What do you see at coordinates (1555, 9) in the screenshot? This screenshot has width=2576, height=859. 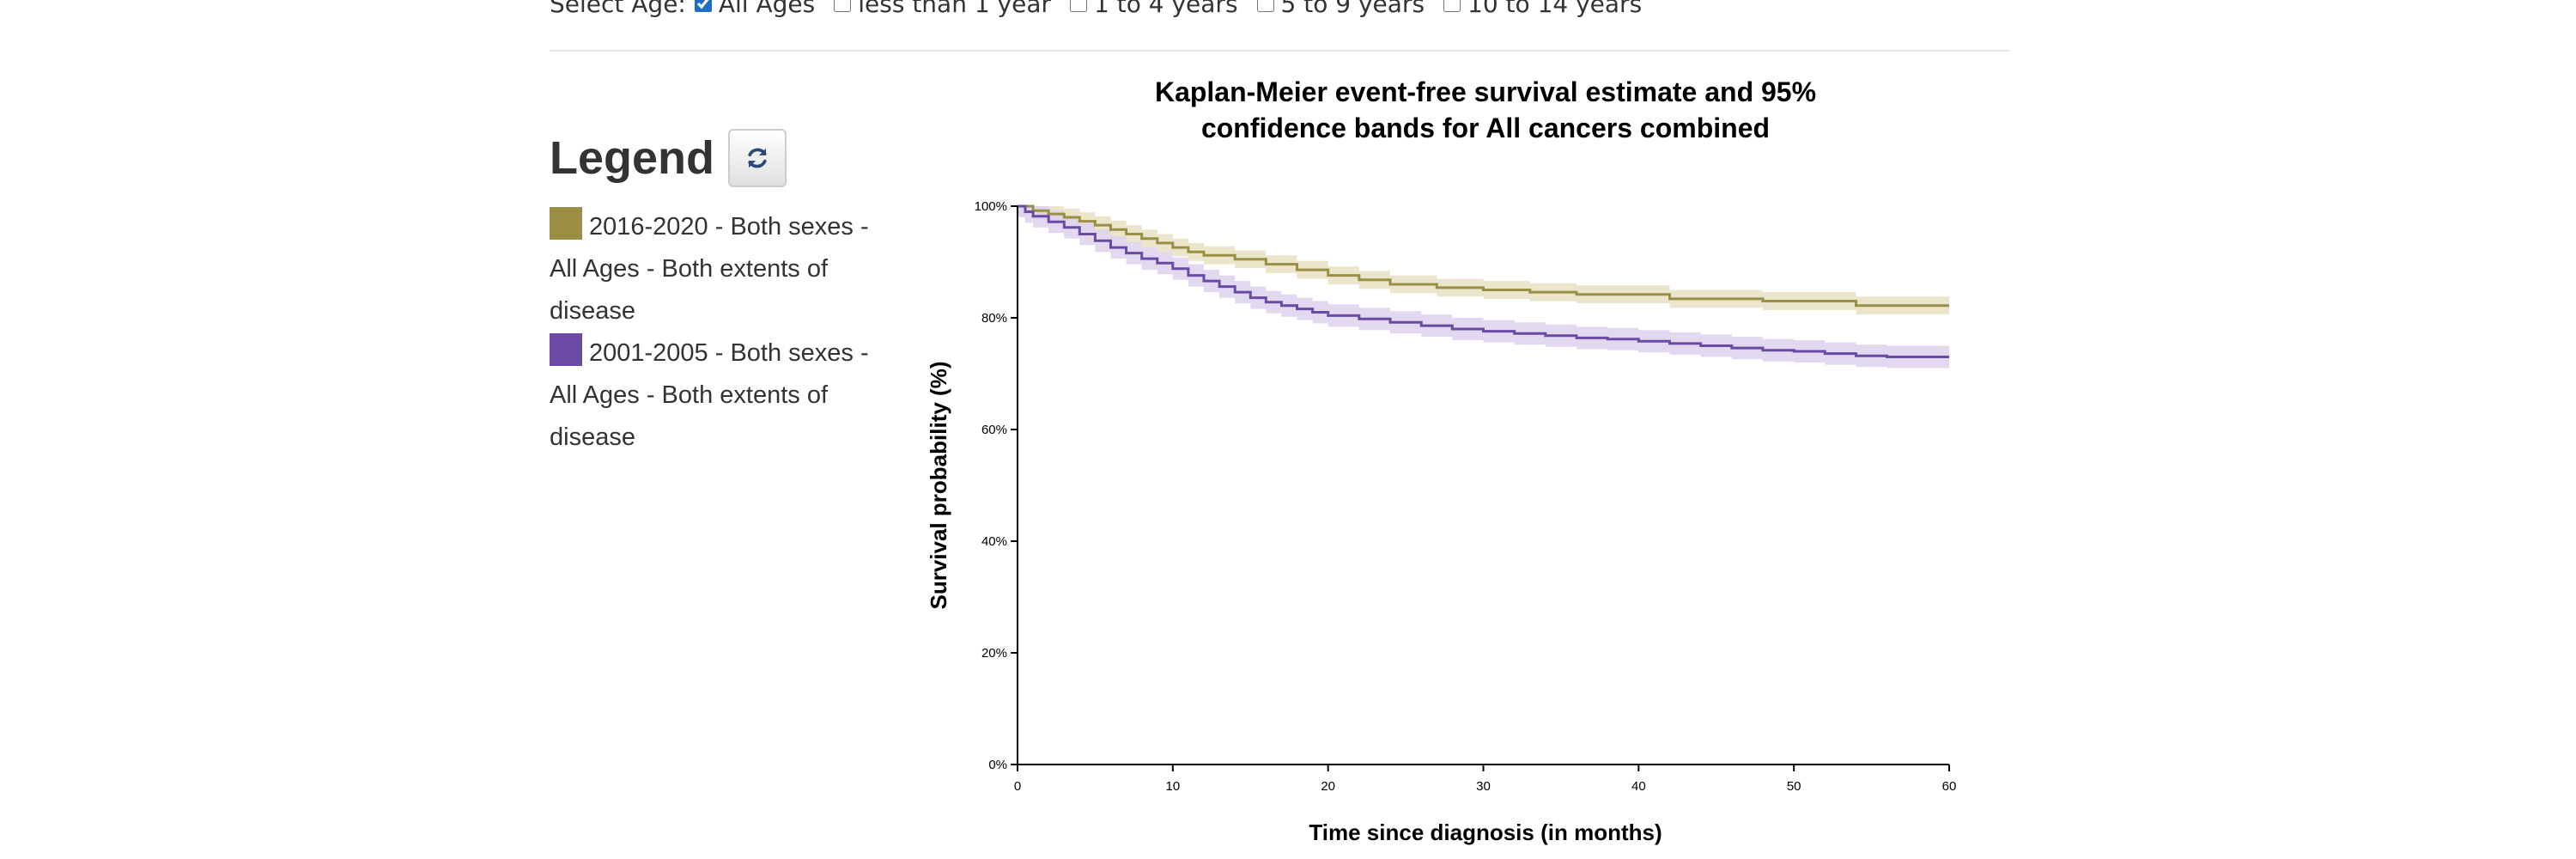 I see `age-option-label: 10 to 14 years` at bounding box center [1555, 9].